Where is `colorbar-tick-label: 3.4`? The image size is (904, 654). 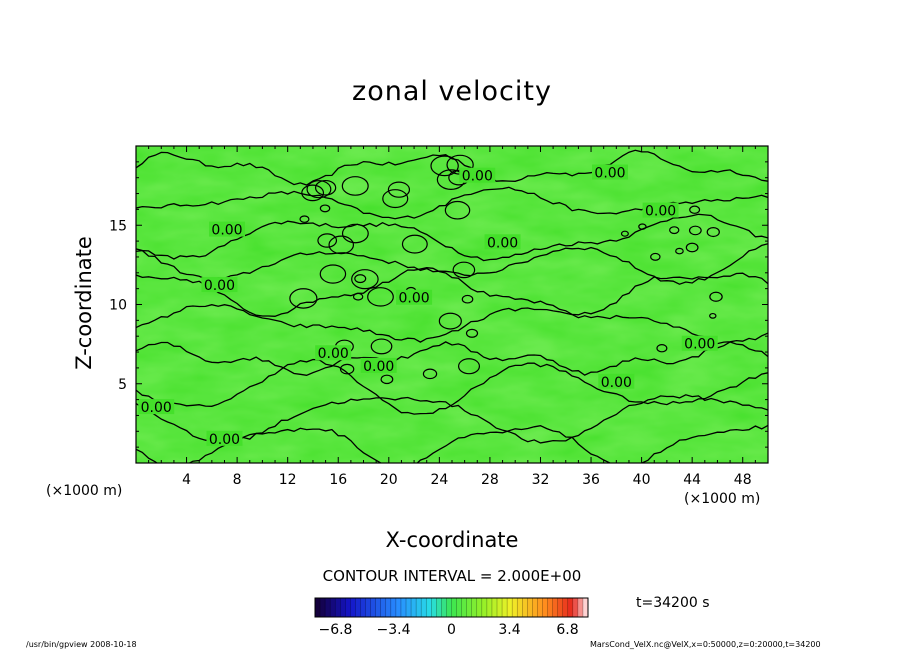 colorbar-tick-label: 3.4 is located at coordinates (509, 630).